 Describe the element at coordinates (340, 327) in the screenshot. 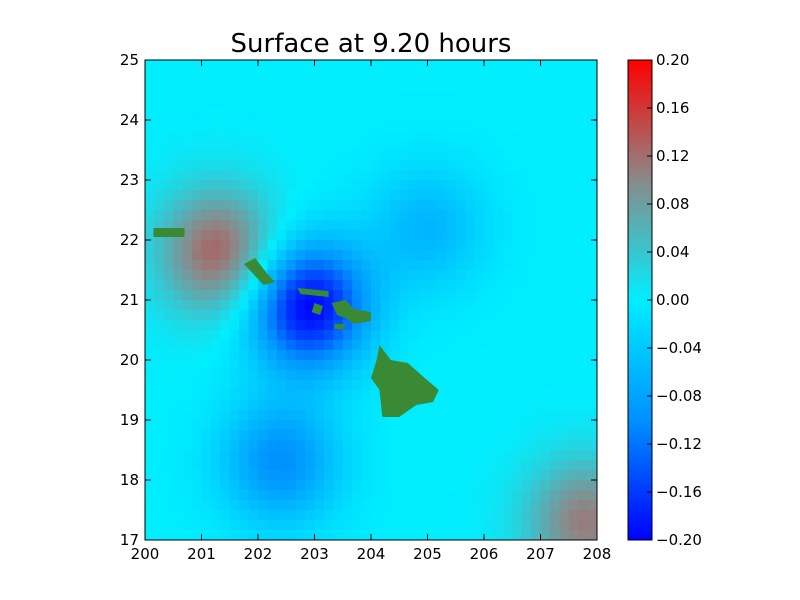

I see `land-kahoolawe` at that location.